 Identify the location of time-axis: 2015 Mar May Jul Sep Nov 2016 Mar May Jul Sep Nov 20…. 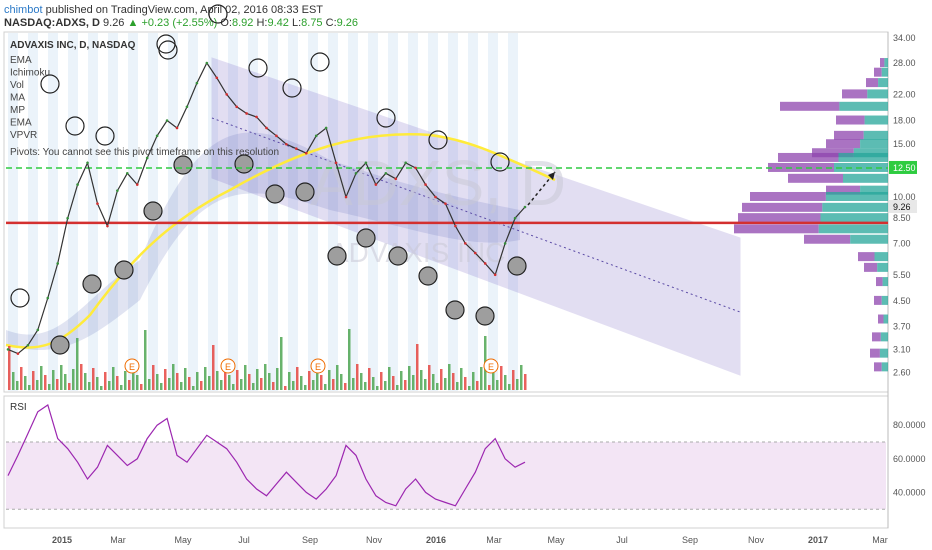
(470, 540).